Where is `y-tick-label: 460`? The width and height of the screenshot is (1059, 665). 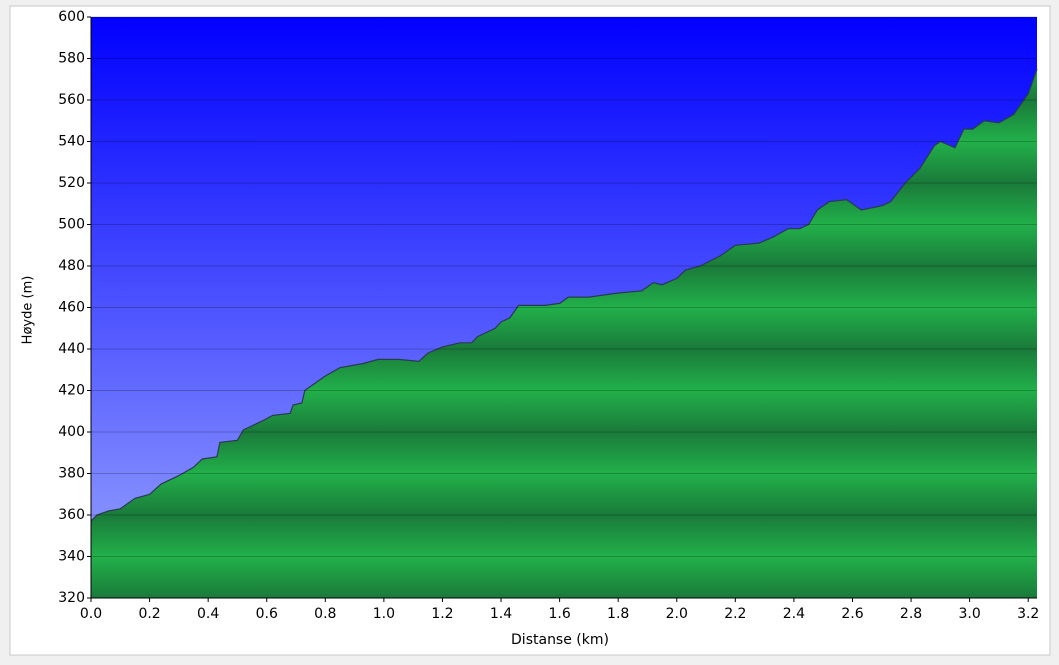 y-tick-label: 460 is located at coordinates (71, 308).